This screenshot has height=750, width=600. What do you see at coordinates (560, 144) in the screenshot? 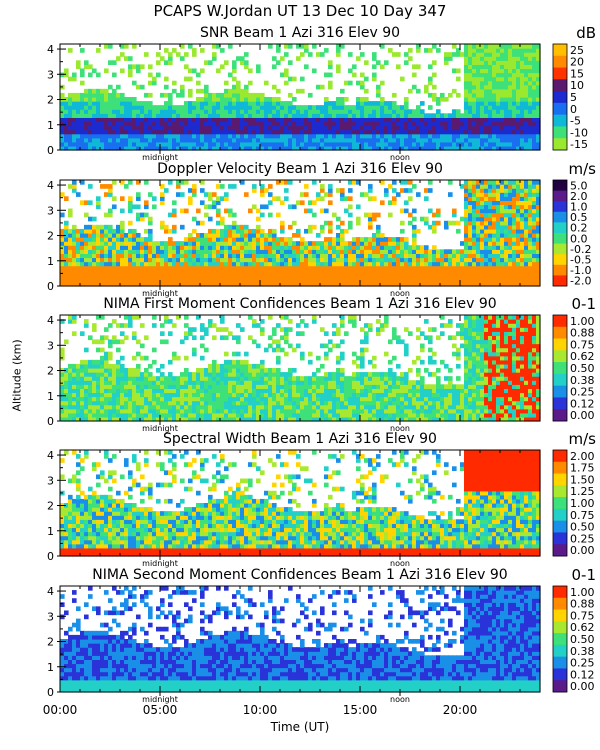
I see `colorbar-segment` at bounding box center [560, 144].